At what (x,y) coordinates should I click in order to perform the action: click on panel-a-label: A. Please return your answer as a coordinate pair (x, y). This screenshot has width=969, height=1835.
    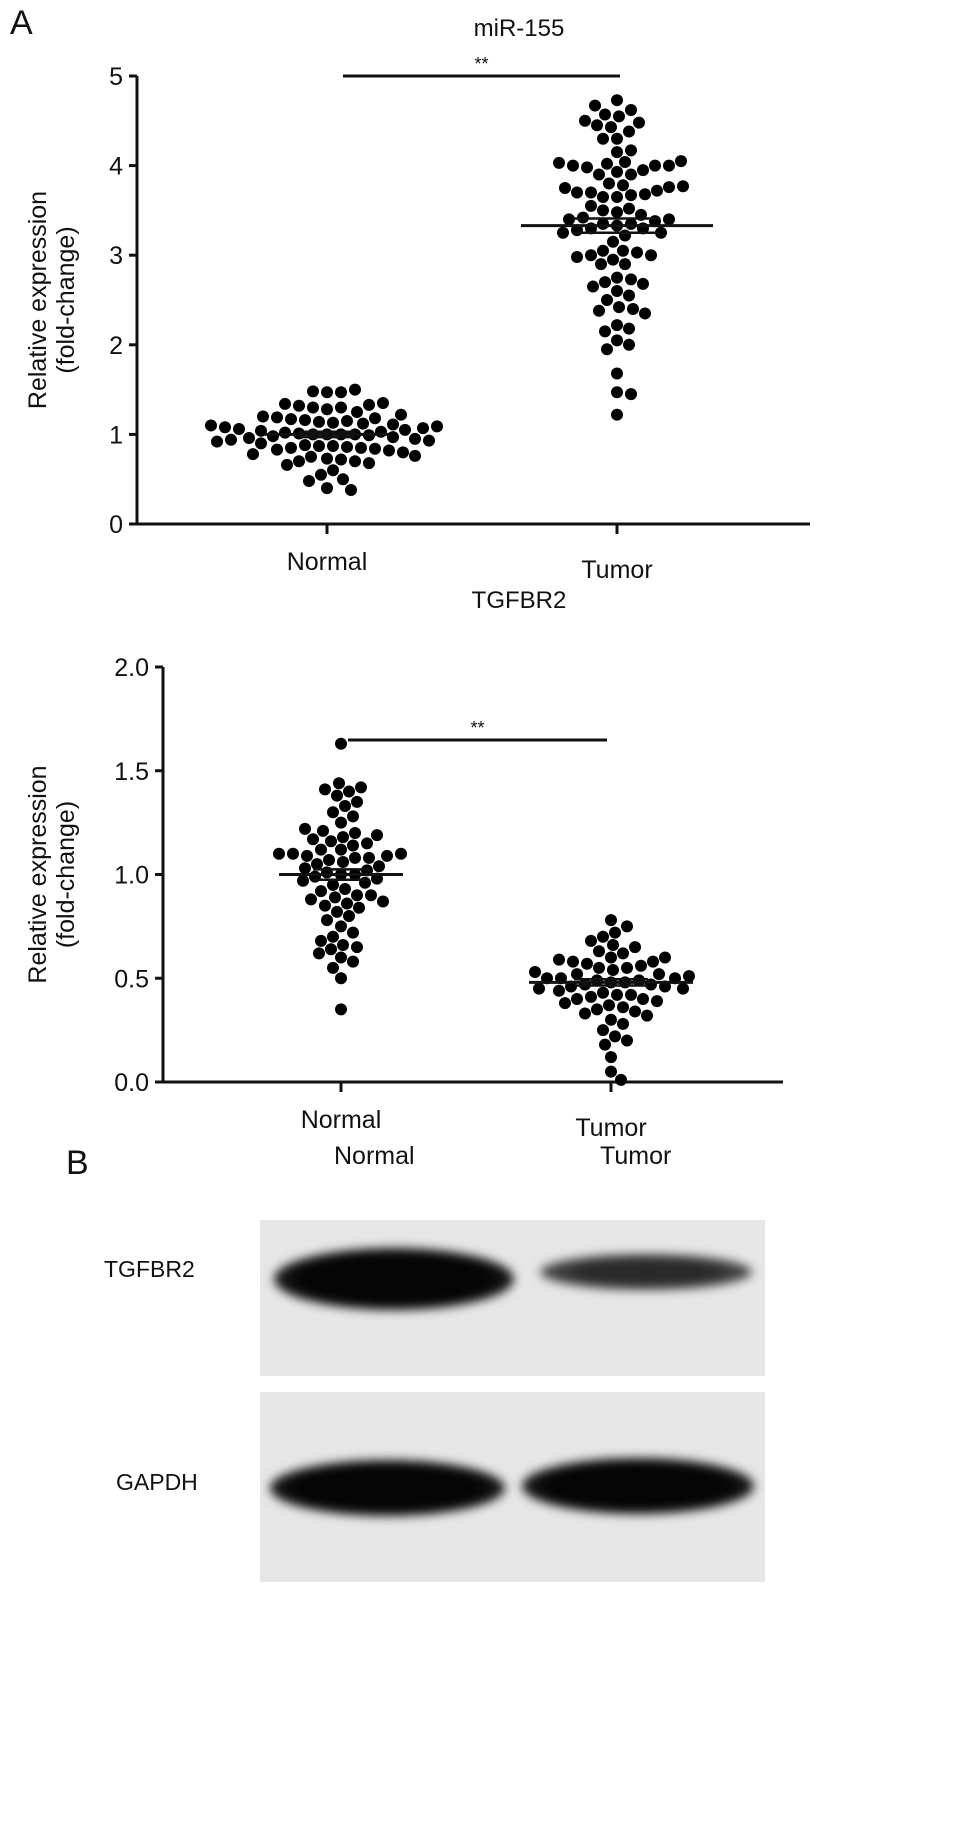
    Looking at the image, I should click on (21, 23).